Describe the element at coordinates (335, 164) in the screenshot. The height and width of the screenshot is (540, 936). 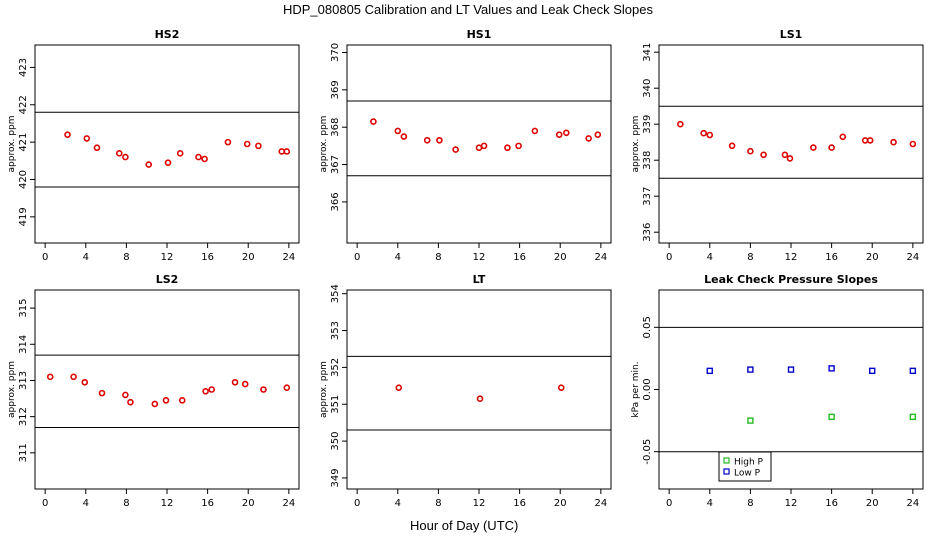
I see `y-tick-label: 367` at that location.